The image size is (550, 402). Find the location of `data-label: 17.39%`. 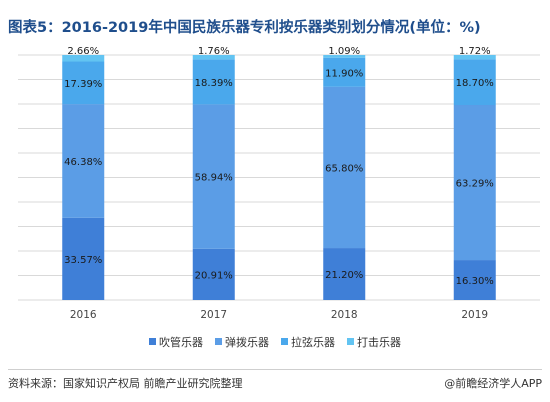

data-label: 17.39% is located at coordinates (83, 84).